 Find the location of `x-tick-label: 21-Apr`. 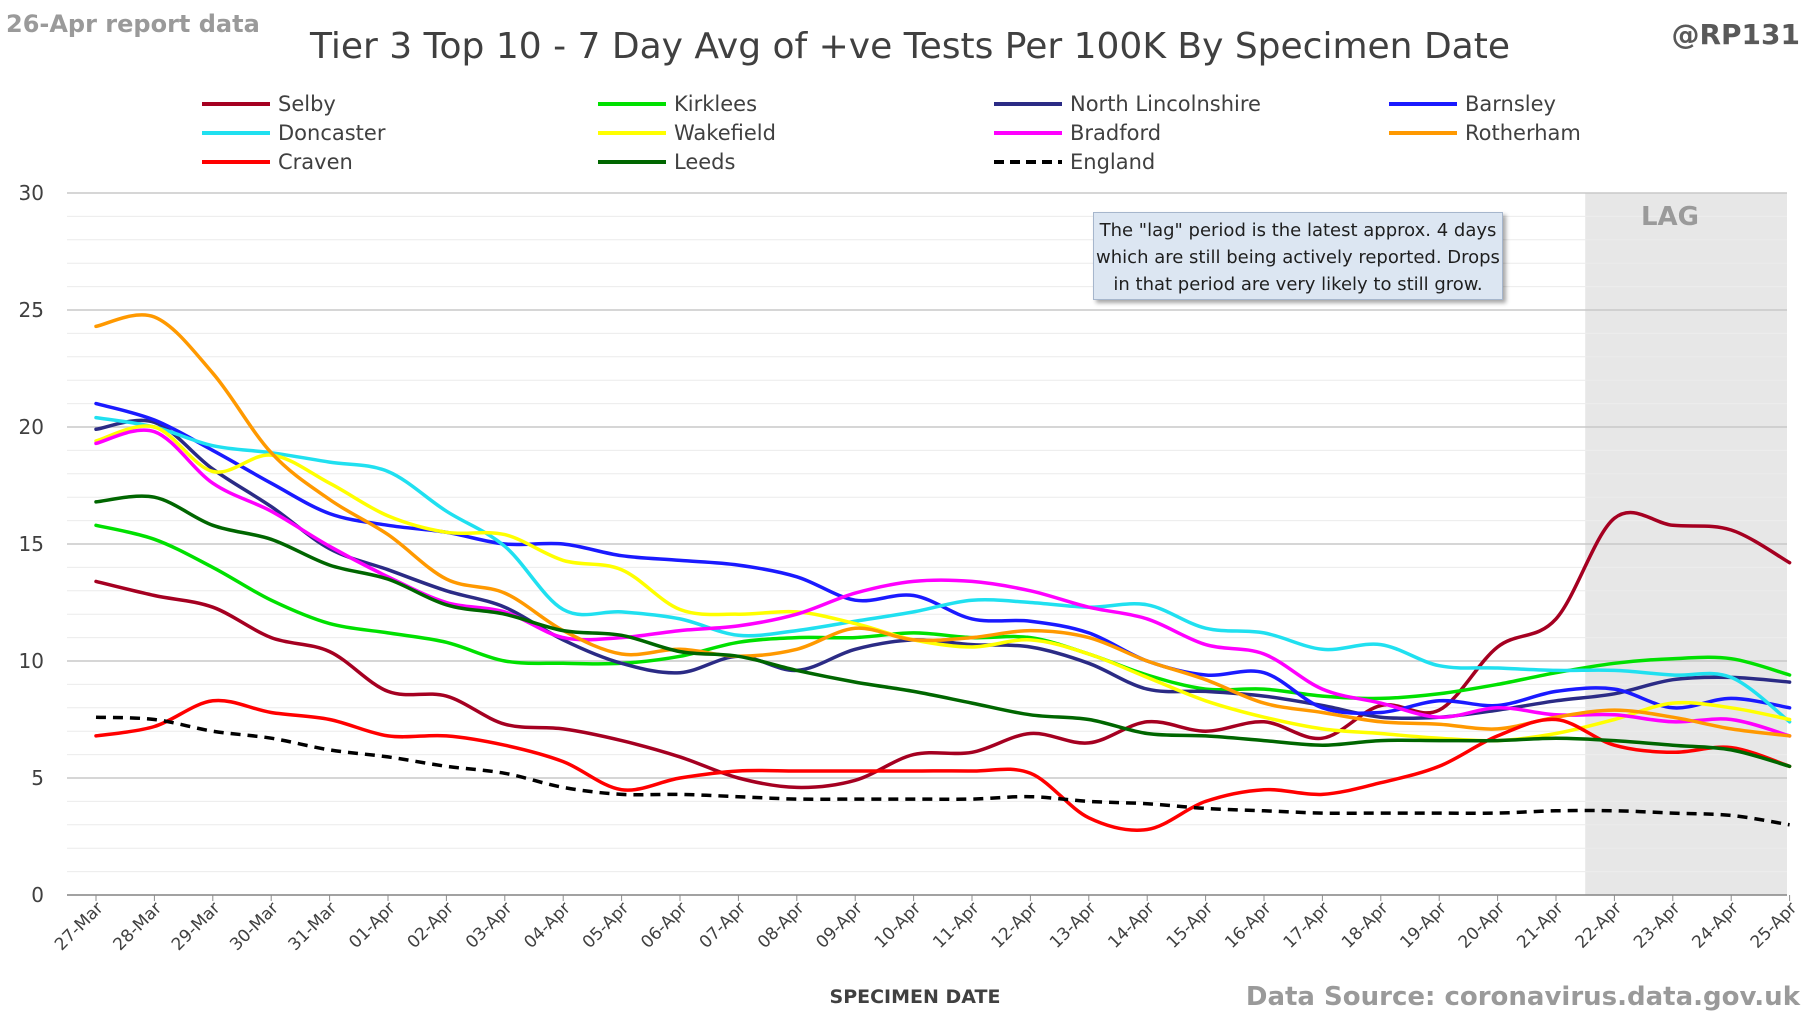

x-tick-label: 21-Apr is located at coordinates (1540, 925).